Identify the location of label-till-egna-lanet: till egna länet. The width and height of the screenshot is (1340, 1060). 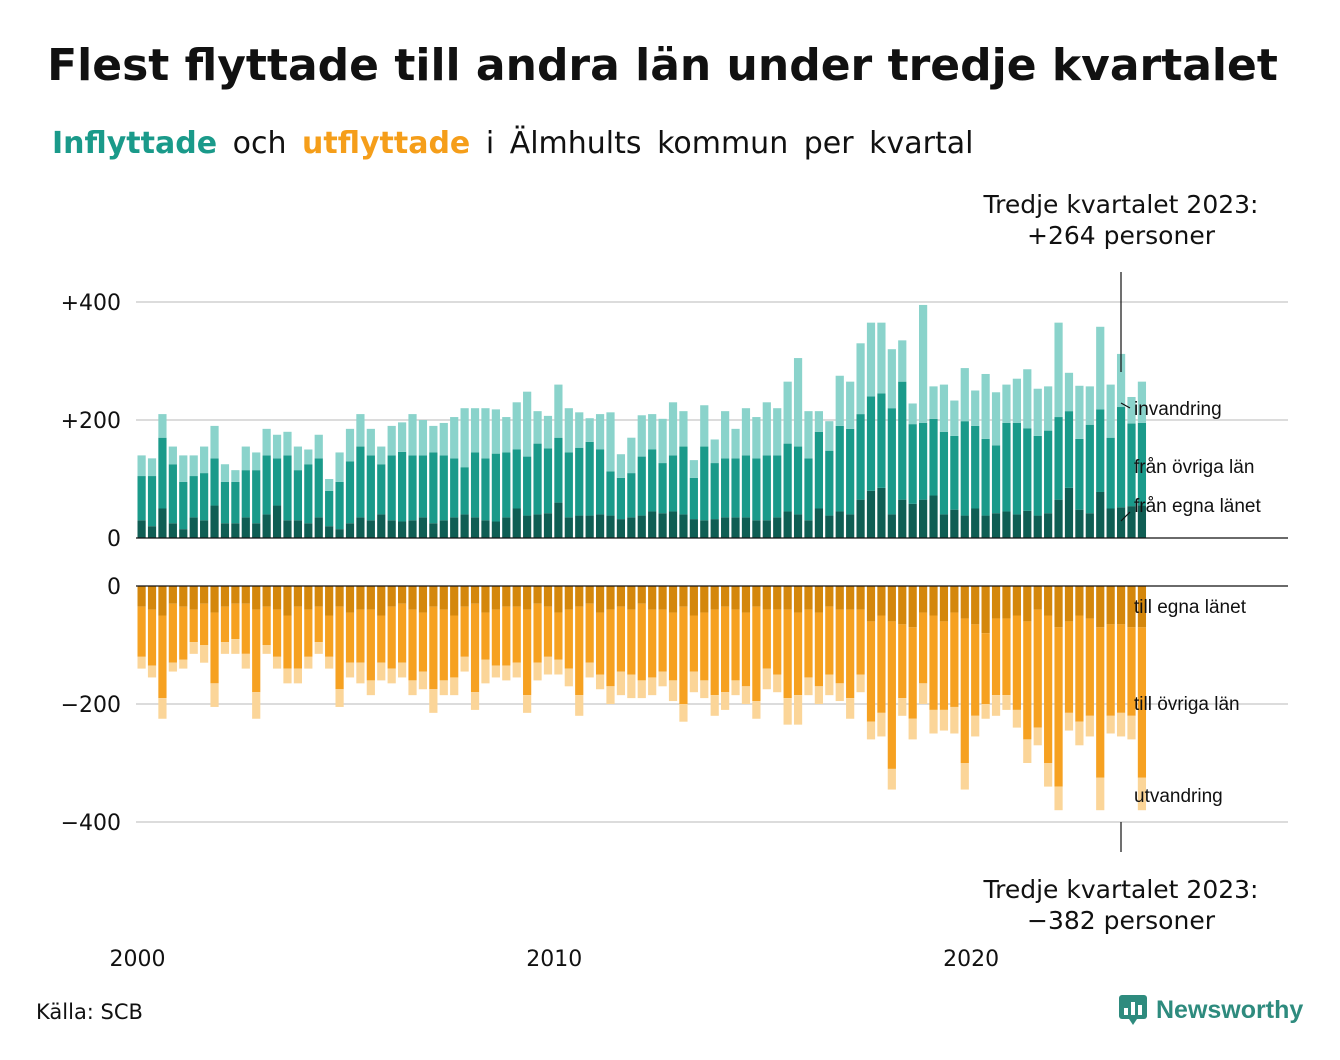
(1190, 607).